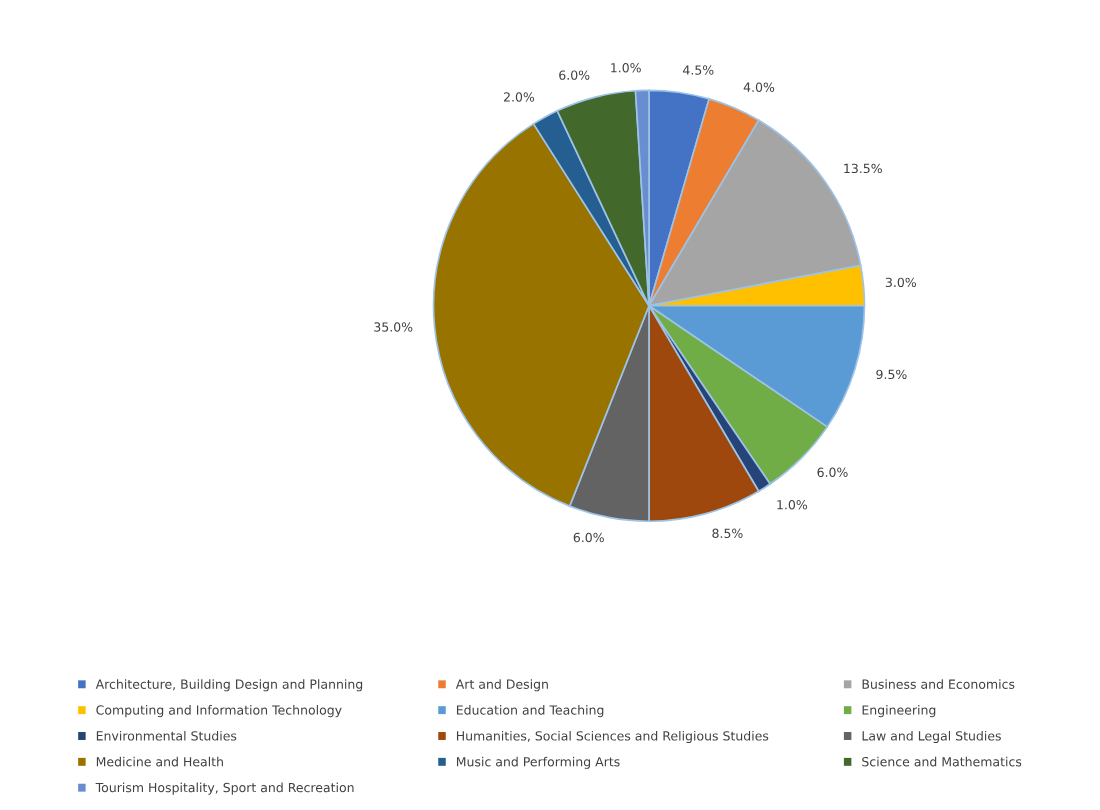 The image size is (1100, 810). What do you see at coordinates (727, 533) in the screenshot?
I see `data-label: 8.5%` at bounding box center [727, 533].